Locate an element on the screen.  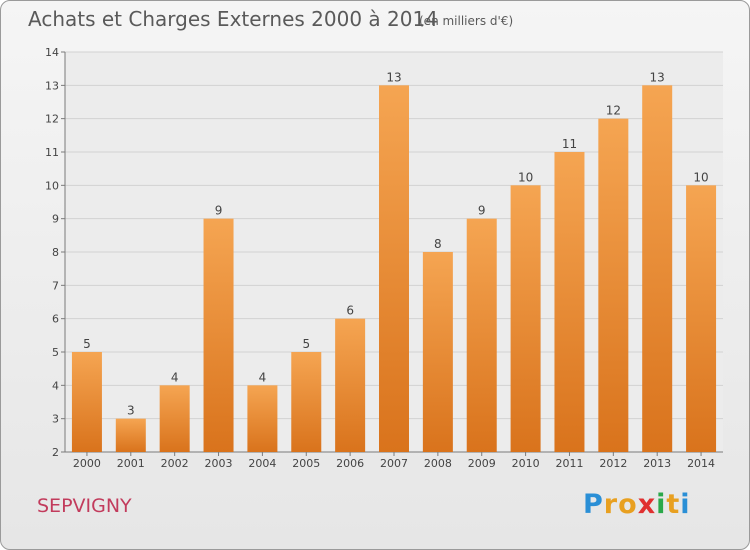
logo-letter: o is located at coordinates (628, 504).